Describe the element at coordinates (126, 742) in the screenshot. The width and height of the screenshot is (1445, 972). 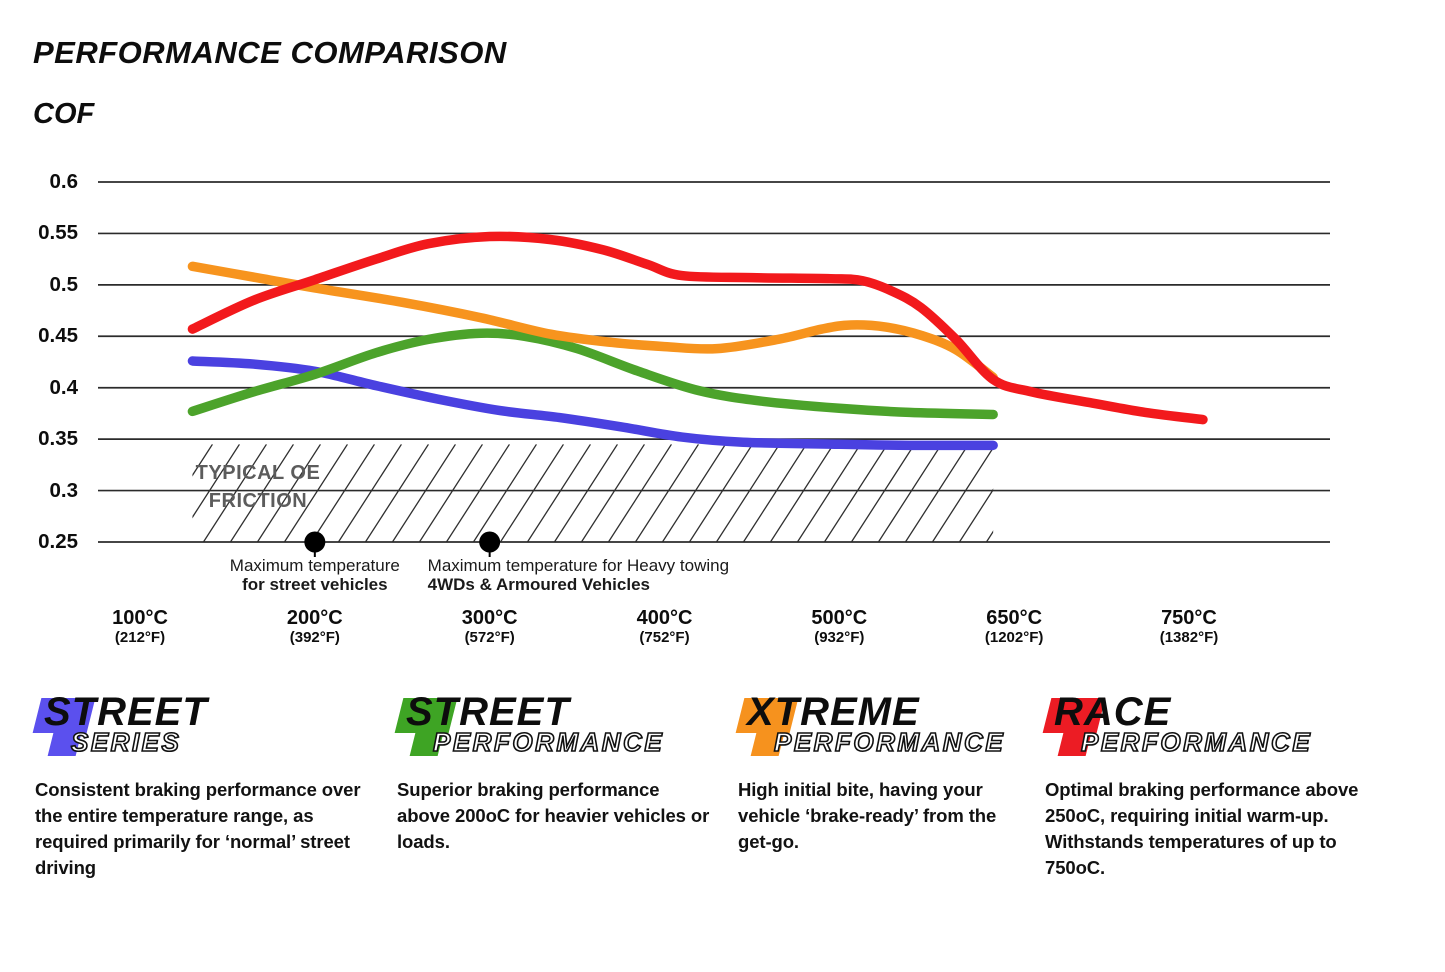
I see `logo-word2: SERIES` at that location.